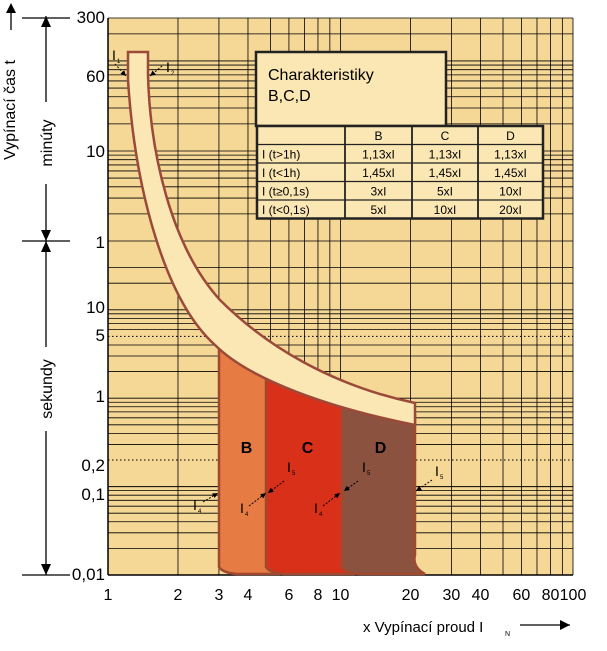 This screenshot has width=607, height=651. What do you see at coordinates (46, 235) in the screenshot?
I see `minutes-range-arrow-head-bottom` at bounding box center [46, 235].